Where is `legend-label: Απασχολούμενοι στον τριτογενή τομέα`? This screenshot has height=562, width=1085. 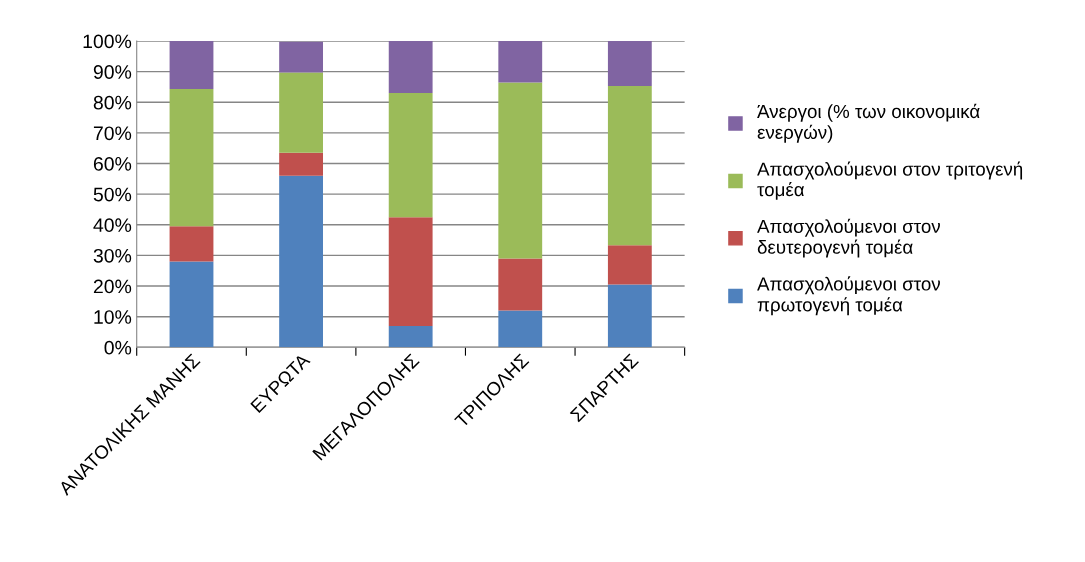
legend-label: Απασχολούμενοι στον τριτογενή τομέα is located at coordinates (890, 180).